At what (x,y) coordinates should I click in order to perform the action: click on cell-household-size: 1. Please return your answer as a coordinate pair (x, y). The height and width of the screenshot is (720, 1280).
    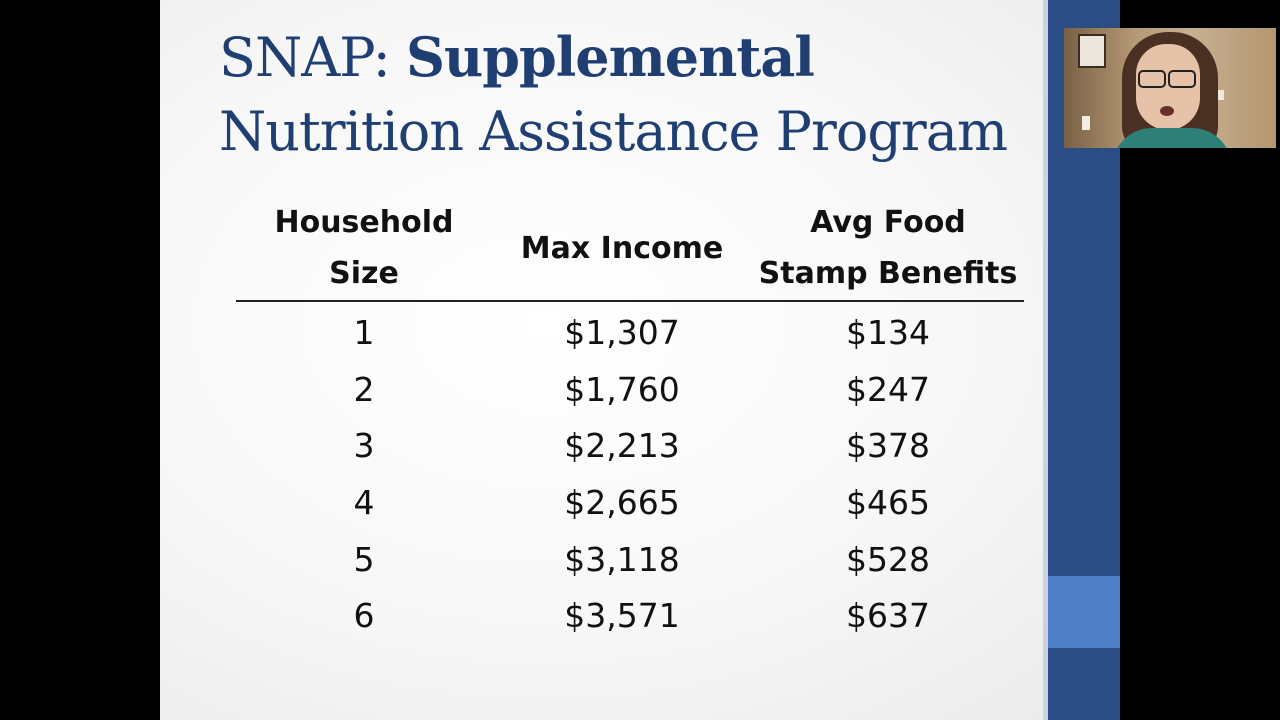
    Looking at the image, I should click on (364, 333).